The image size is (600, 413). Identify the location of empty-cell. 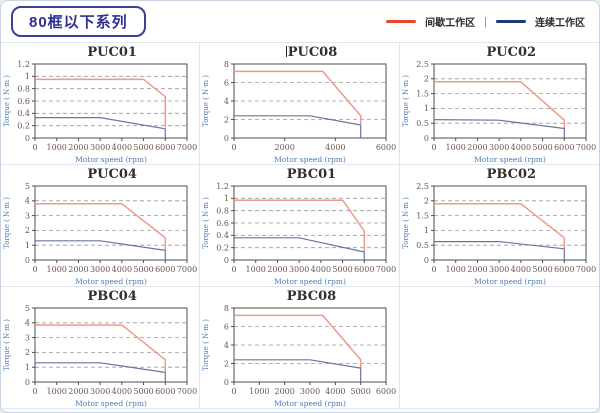
(499, 348).